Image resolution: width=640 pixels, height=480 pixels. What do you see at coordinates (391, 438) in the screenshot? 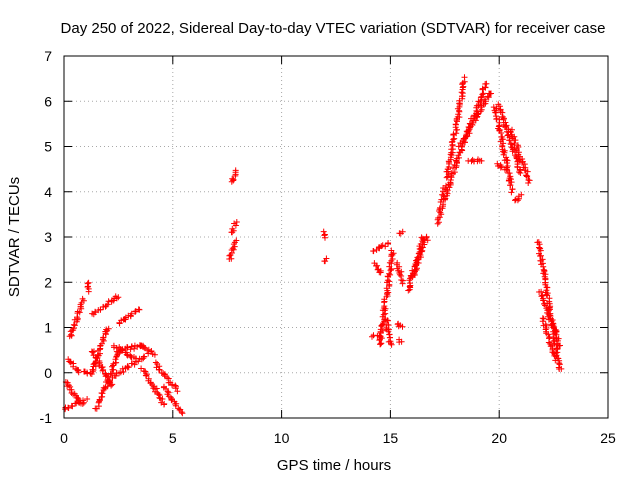
I see `x-tick-label: 15` at bounding box center [391, 438].